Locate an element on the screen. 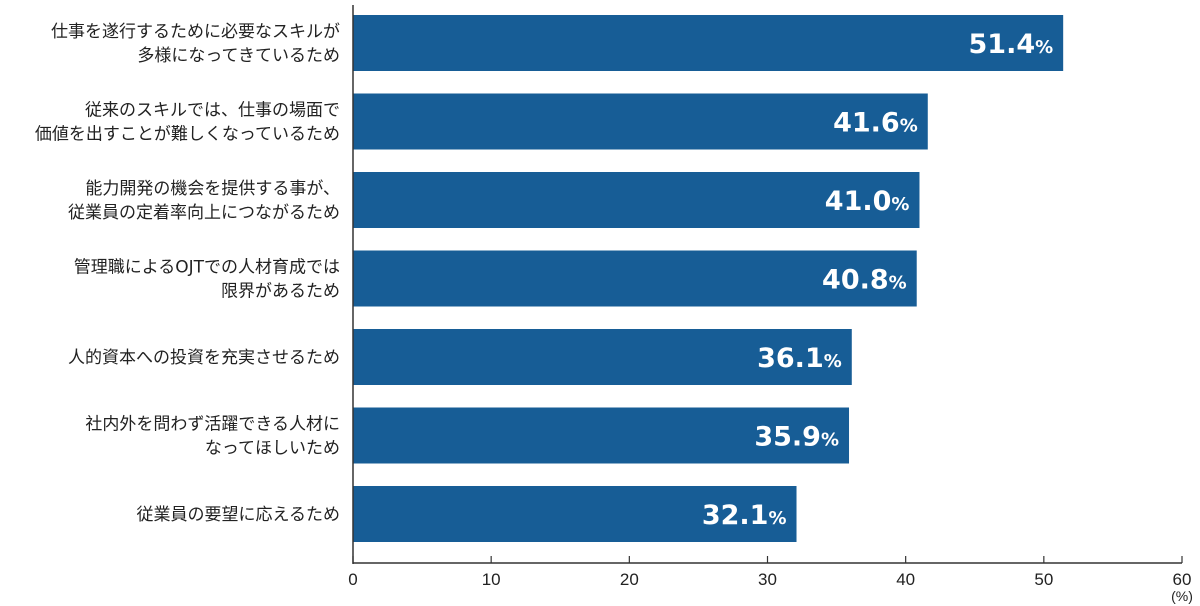 This screenshot has height=606, width=1200. x-tick-label-20: 20 is located at coordinates (629, 579).